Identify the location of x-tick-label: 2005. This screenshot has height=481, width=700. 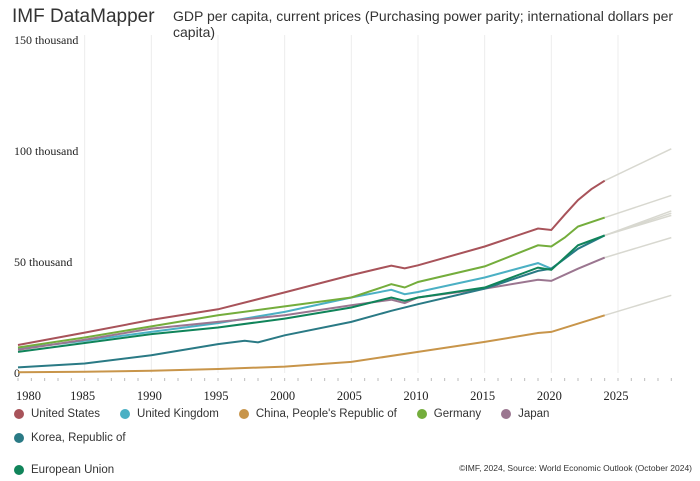
(349, 394).